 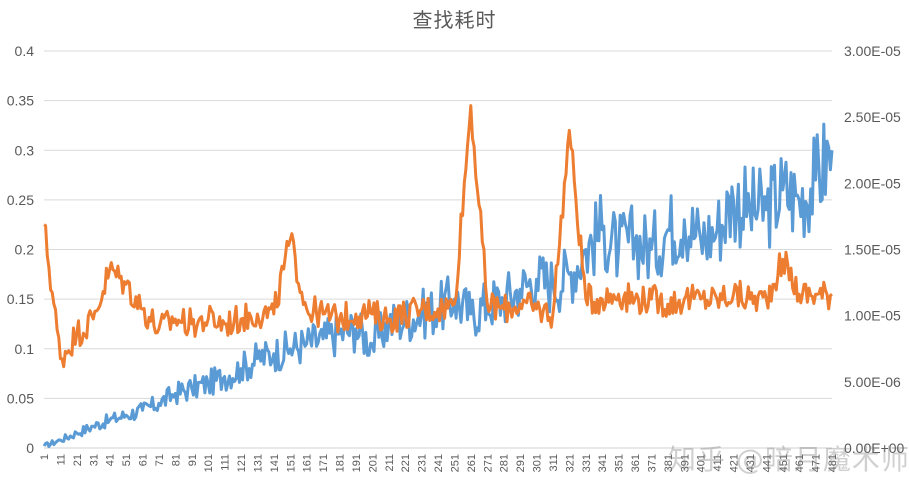 What do you see at coordinates (406, 463) in the screenshot?
I see `x-tick-label: 221` at bounding box center [406, 463].